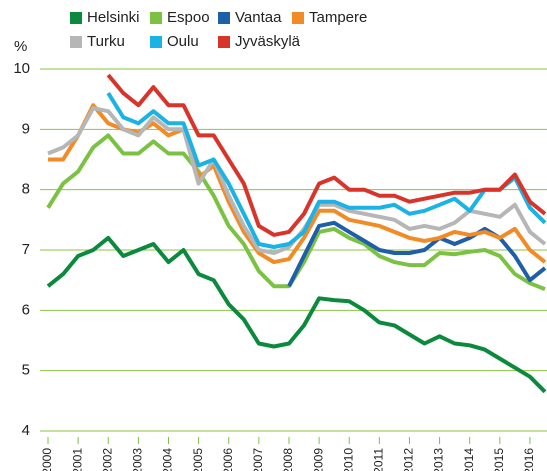  I want to click on series-line, so click(417, 254).